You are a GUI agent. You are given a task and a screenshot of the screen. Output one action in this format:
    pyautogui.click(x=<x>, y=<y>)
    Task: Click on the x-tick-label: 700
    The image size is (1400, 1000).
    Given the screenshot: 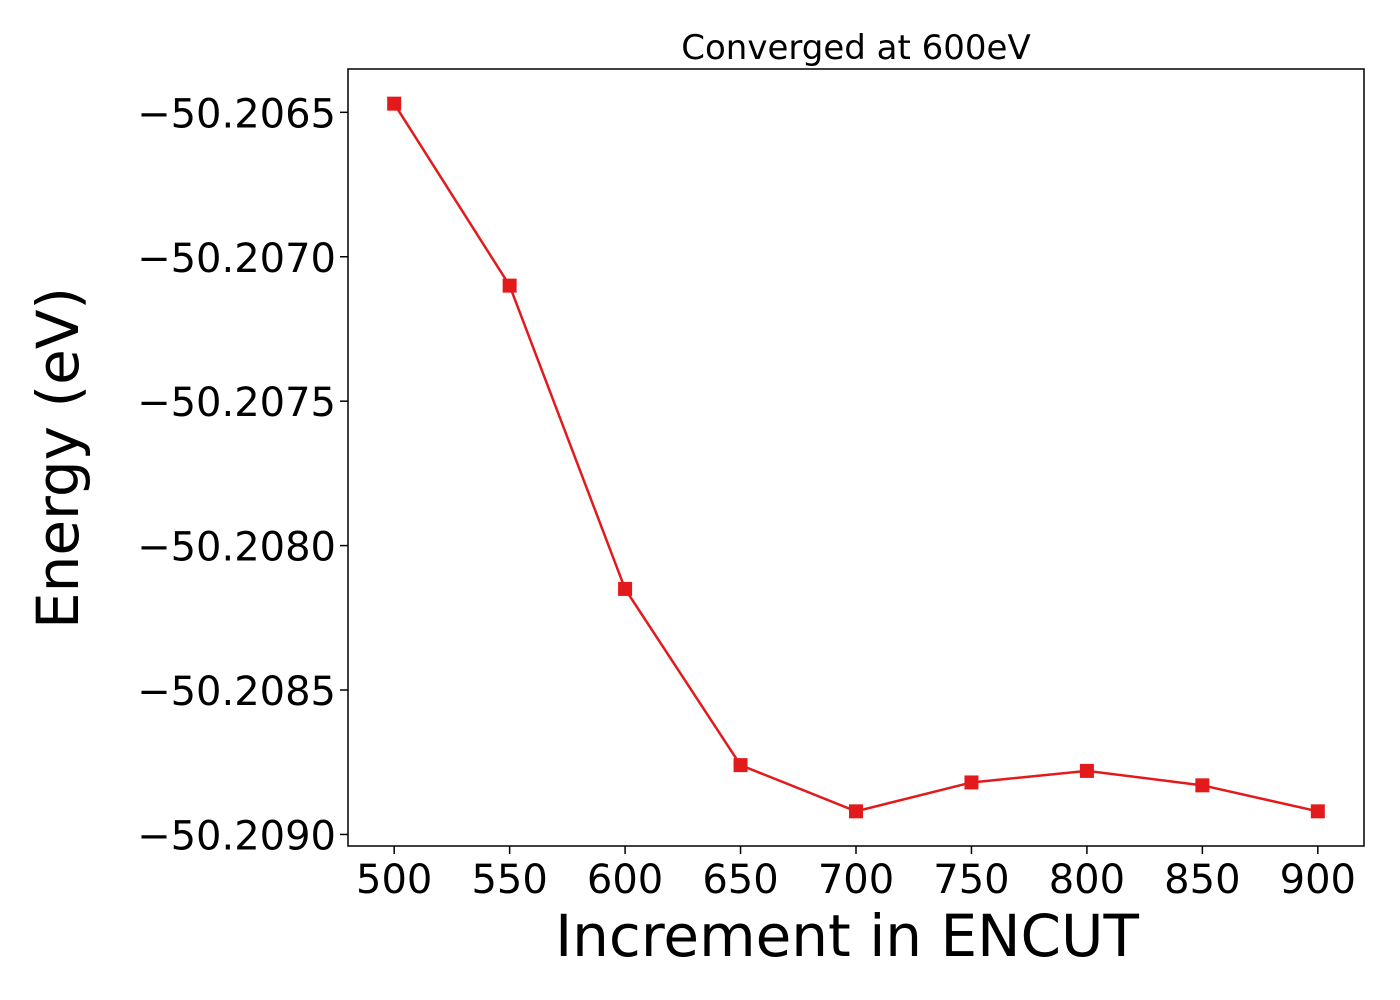 What is the action you would take?
    pyautogui.click(x=856, y=880)
    